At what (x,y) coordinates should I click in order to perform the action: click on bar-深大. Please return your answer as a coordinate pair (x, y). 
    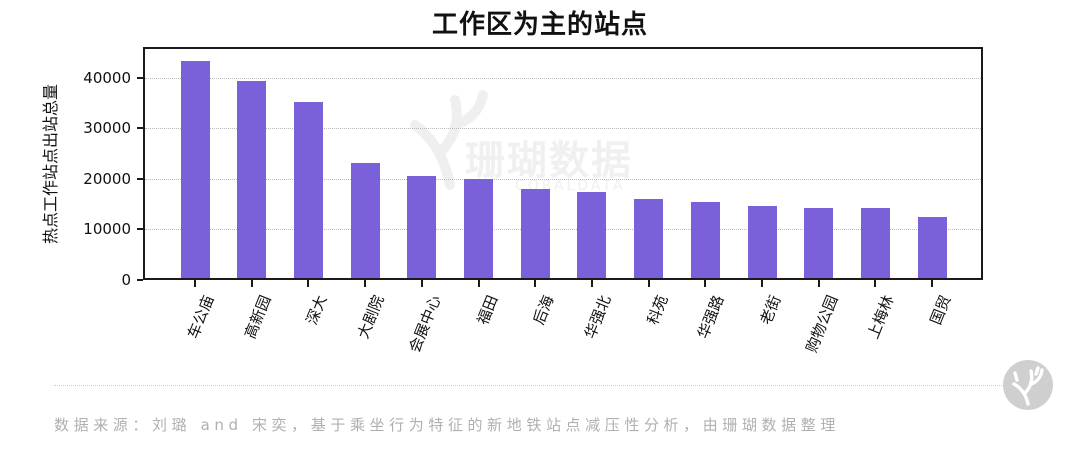
    Looking at the image, I should click on (308, 189).